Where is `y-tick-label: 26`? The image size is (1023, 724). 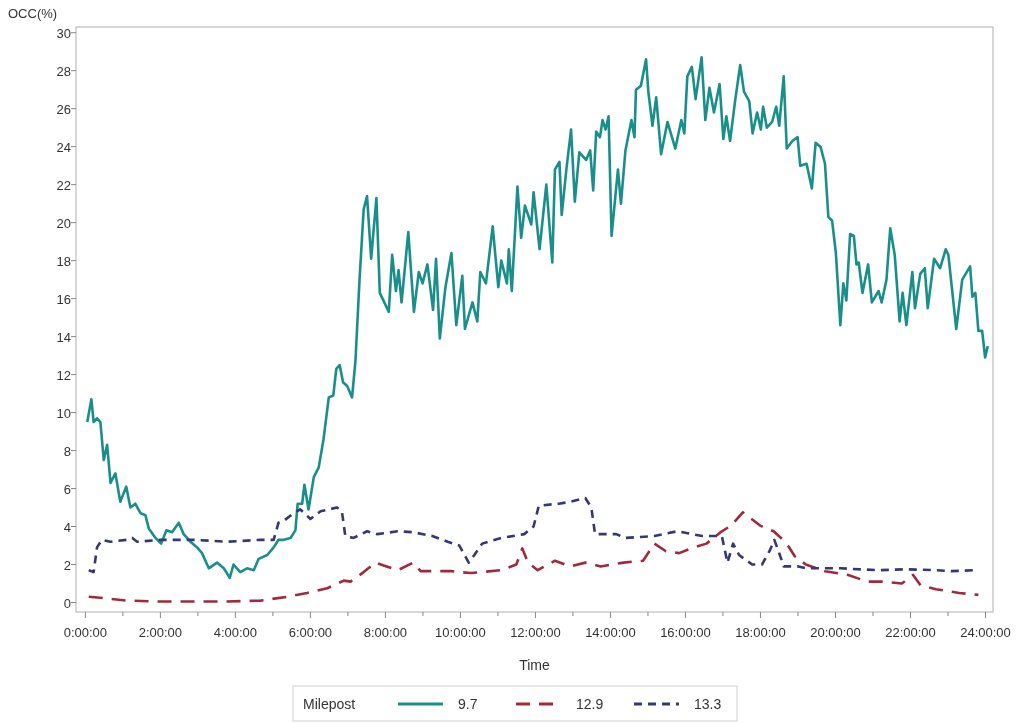
y-tick-label: 26 is located at coordinates (63, 109).